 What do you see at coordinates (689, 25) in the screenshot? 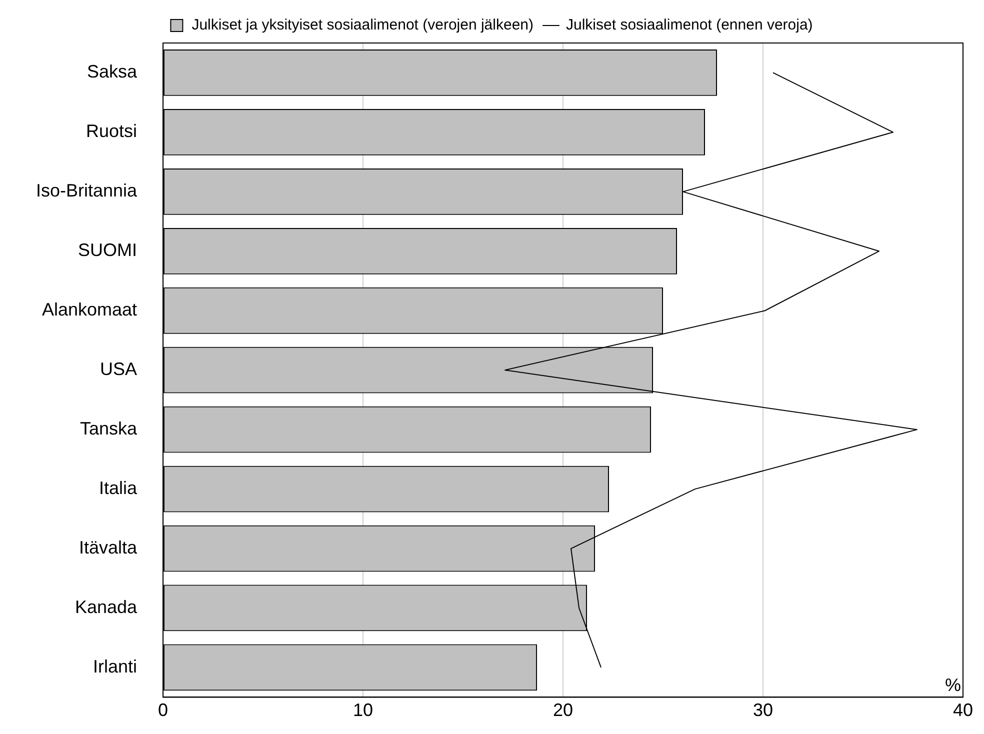
I see `legend-label: Julkiset sosiaalimenot (ennen veroja)` at bounding box center [689, 25].